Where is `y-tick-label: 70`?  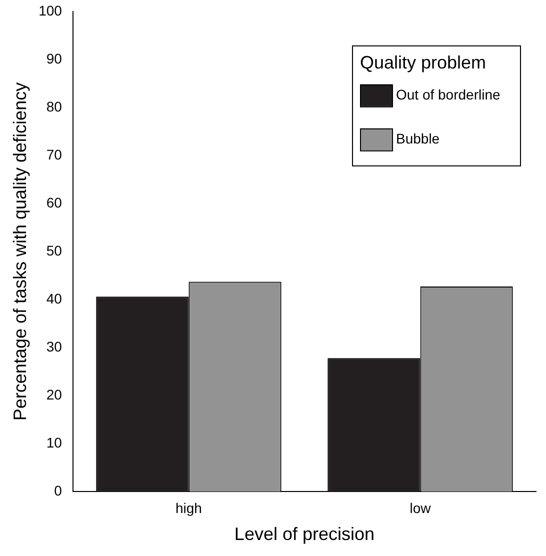 y-tick-label: 70 is located at coordinates (54, 154).